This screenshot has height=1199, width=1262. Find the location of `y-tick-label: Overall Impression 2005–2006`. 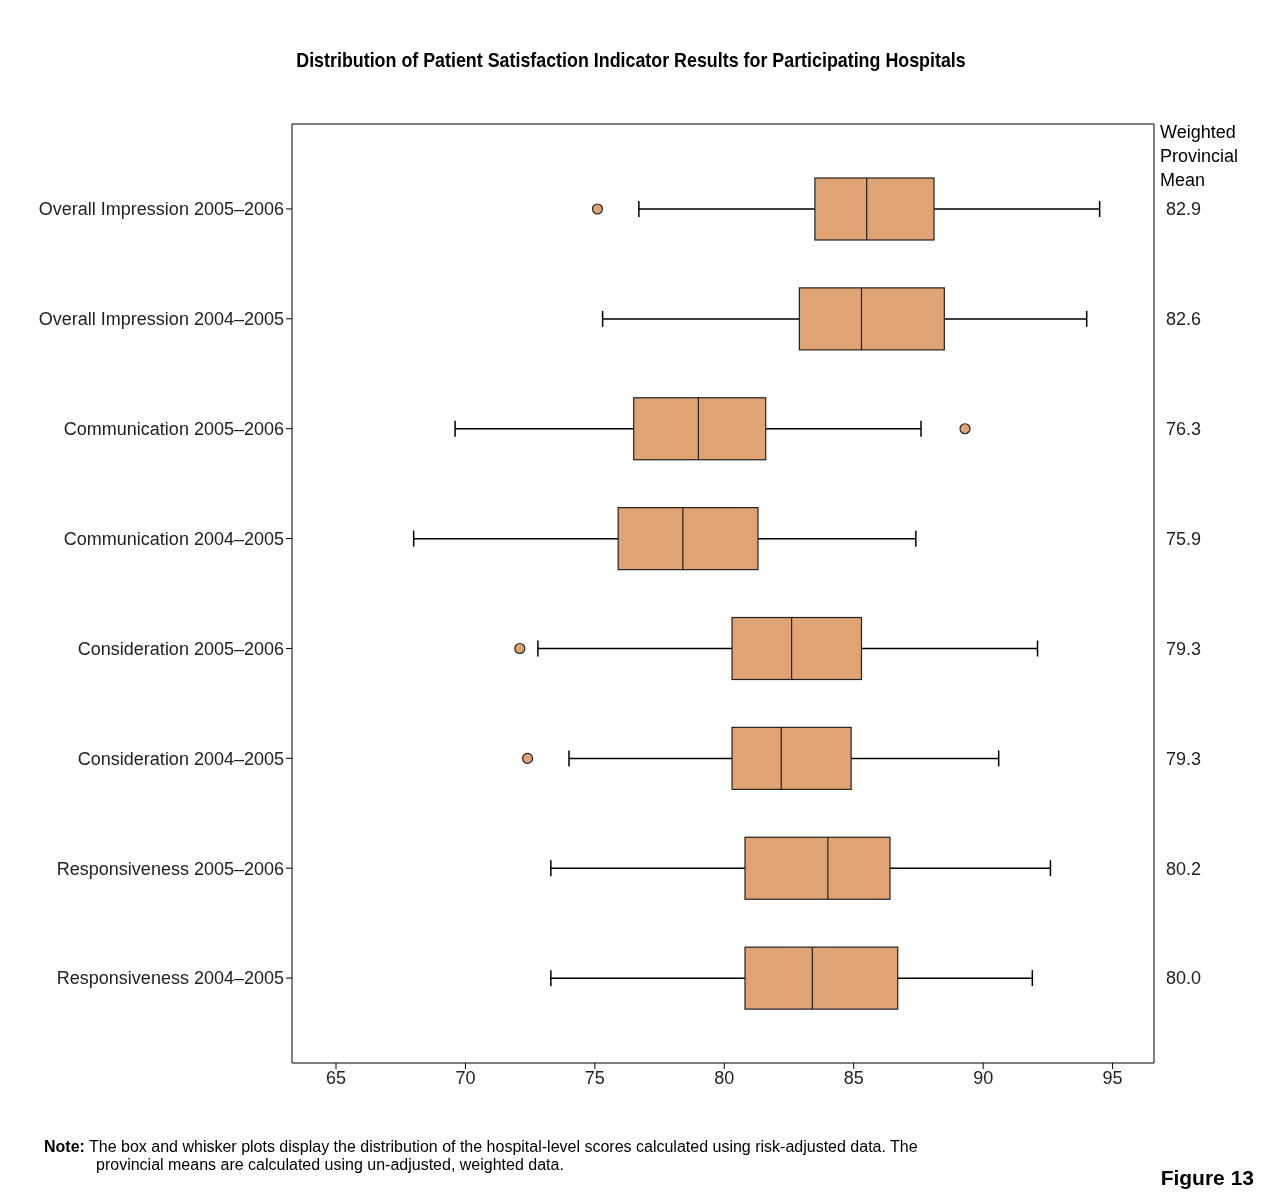

y-tick-label: Overall Impression 2005–2006 is located at coordinates (161, 209).